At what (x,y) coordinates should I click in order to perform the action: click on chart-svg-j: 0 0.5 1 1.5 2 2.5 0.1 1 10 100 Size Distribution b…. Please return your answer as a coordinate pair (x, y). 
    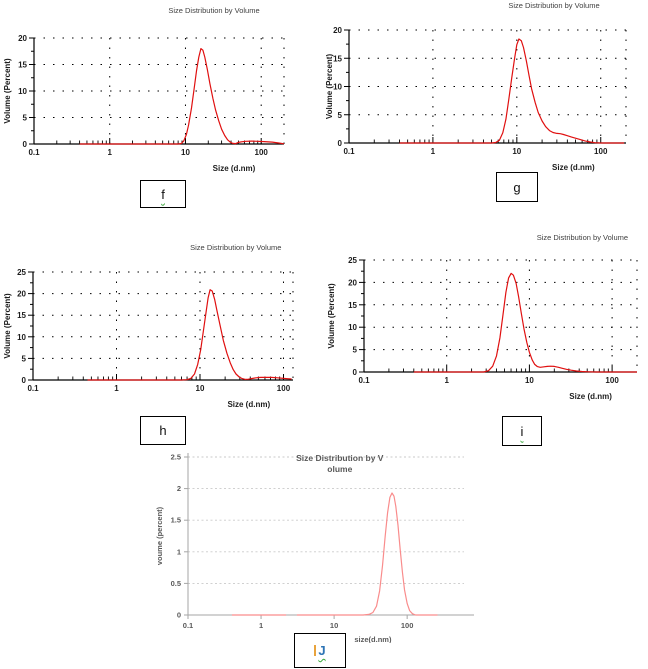
    Looking at the image, I should click on (314, 548).